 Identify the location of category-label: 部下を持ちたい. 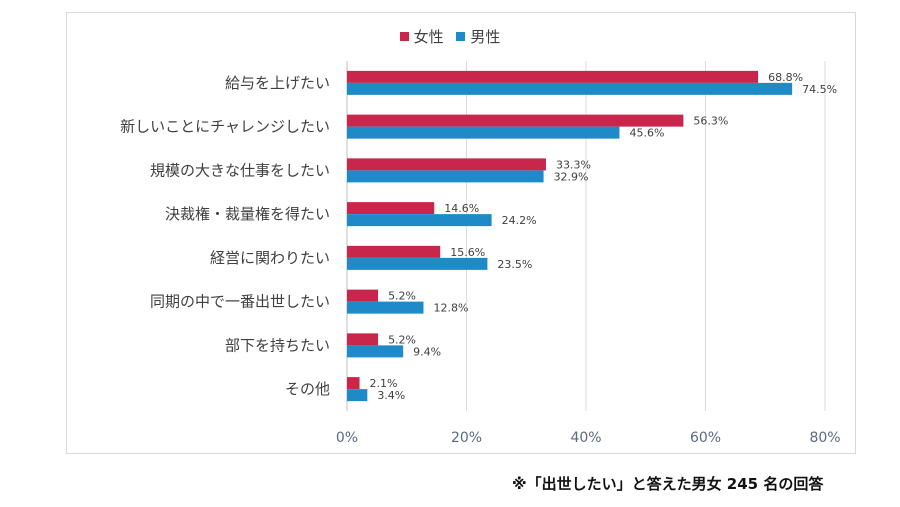
(277, 345).